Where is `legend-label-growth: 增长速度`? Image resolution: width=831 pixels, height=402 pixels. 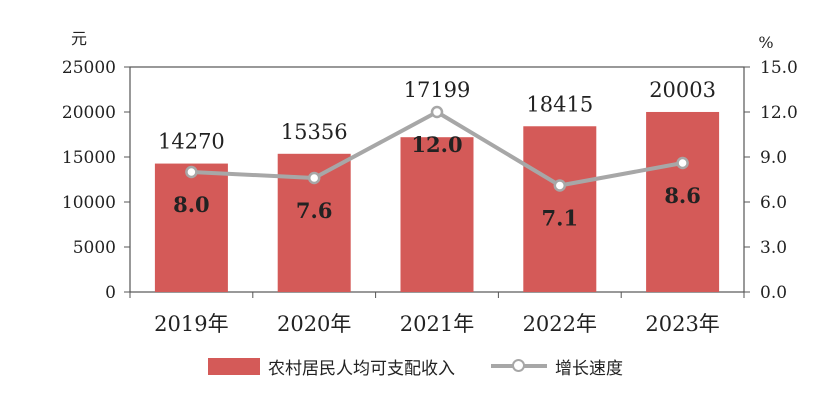 legend-label-growth: 增长速度 is located at coordinates (589, 368).